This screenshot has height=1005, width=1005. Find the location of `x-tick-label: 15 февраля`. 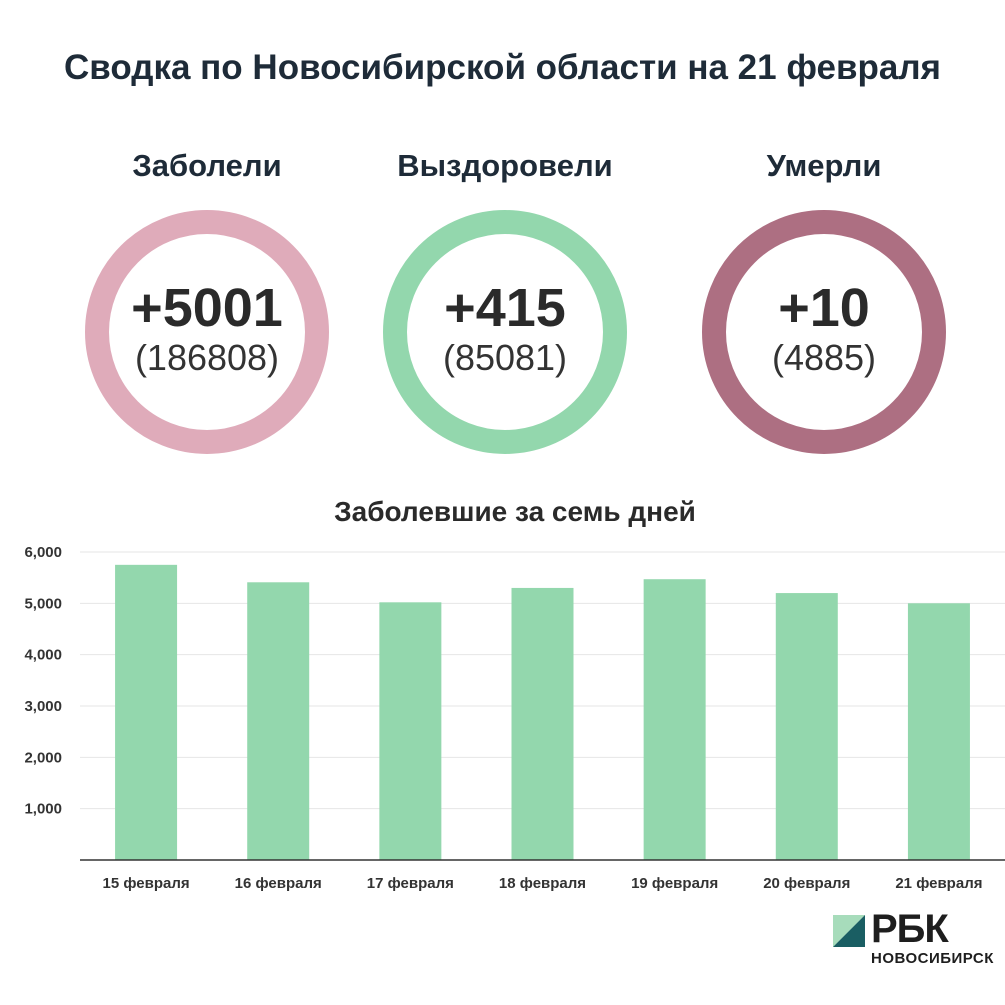

x-tick-label: 15 февраля is located at coordinates (146, 883).